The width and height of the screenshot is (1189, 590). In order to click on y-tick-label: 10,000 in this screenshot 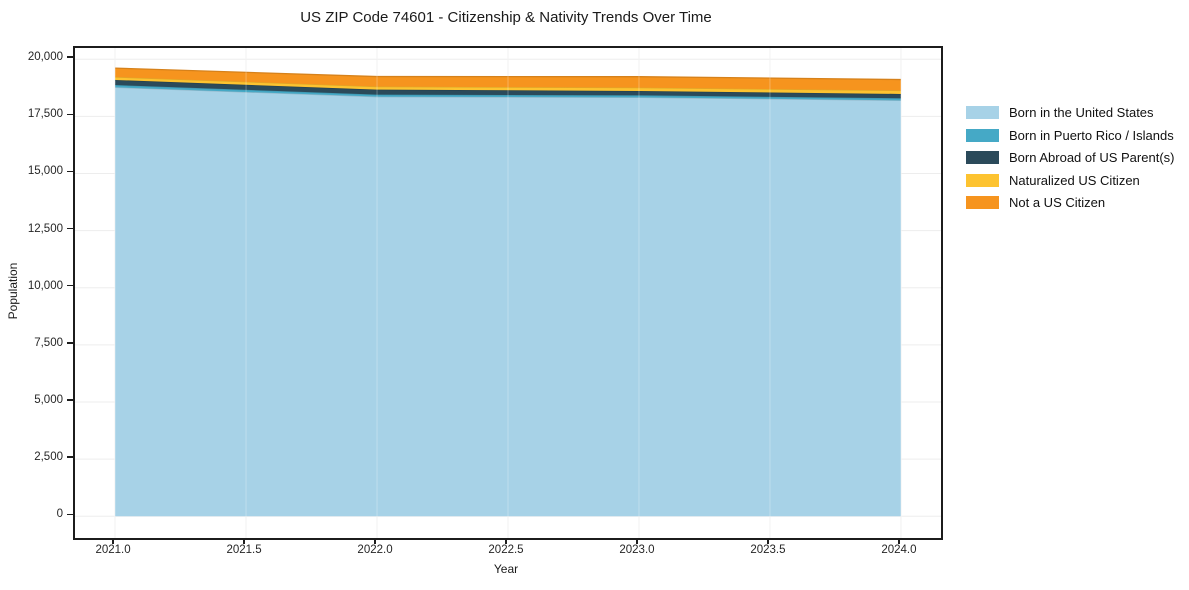, I will do `click(45, 285)`.